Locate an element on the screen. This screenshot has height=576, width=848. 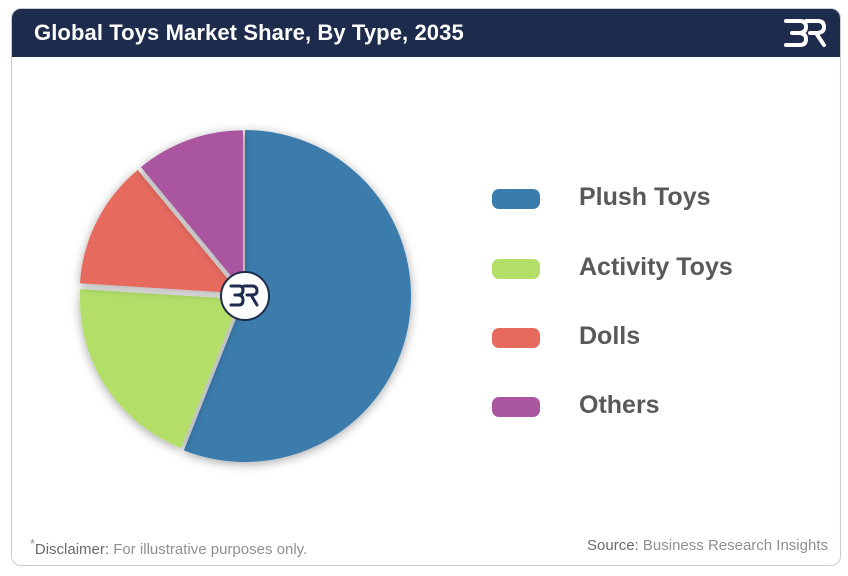
disclaimer-label: Disclaimer: is located at coordinates (72, 549).